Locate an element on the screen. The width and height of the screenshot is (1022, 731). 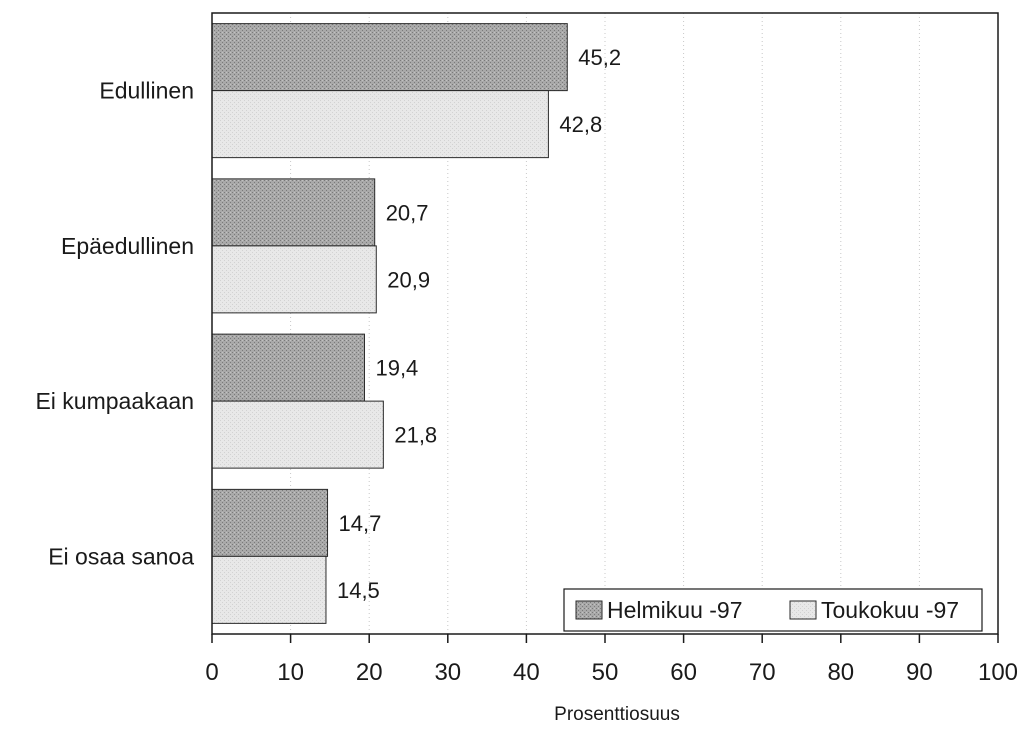
data-label: 45,2 is located at coordinates (599, 57).